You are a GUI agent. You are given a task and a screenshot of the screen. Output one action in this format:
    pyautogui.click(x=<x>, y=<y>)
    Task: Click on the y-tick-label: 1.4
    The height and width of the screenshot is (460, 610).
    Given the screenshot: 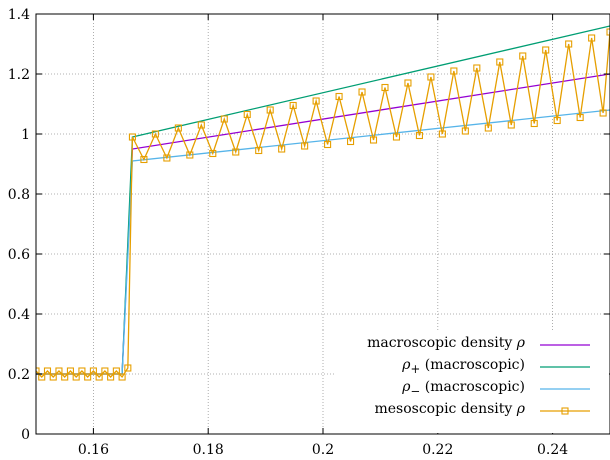 What is the action you would take?
    pyautogui.click(x=19, y=15)
    